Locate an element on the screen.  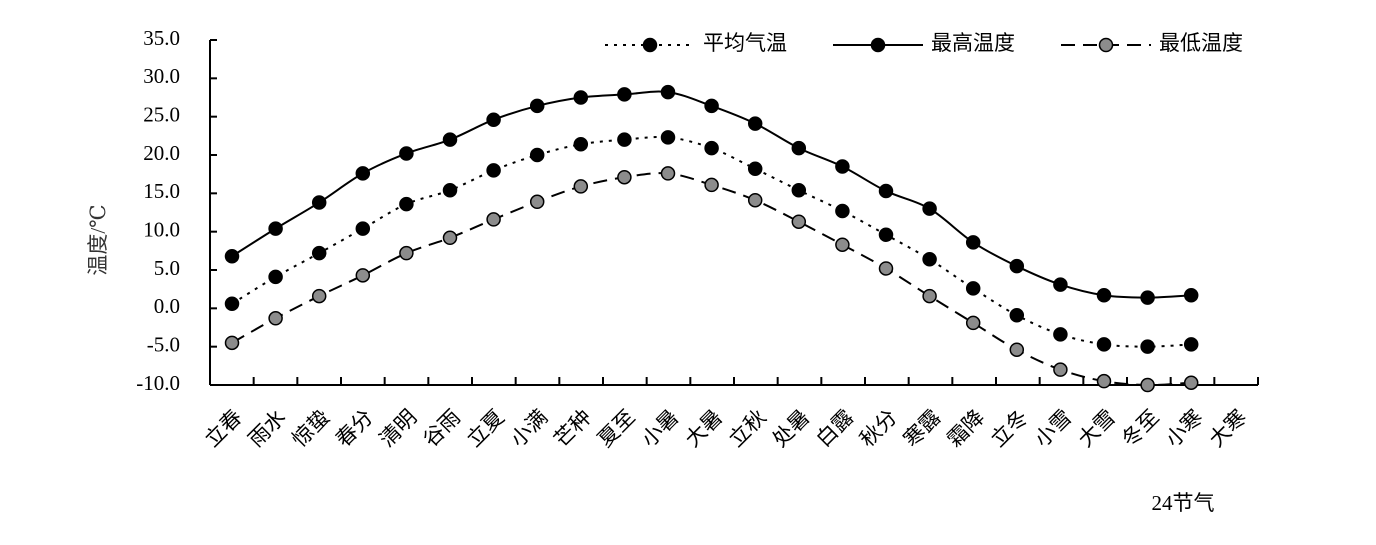
x-tick-label: 冬至 is located at coordinates (1140, 428).